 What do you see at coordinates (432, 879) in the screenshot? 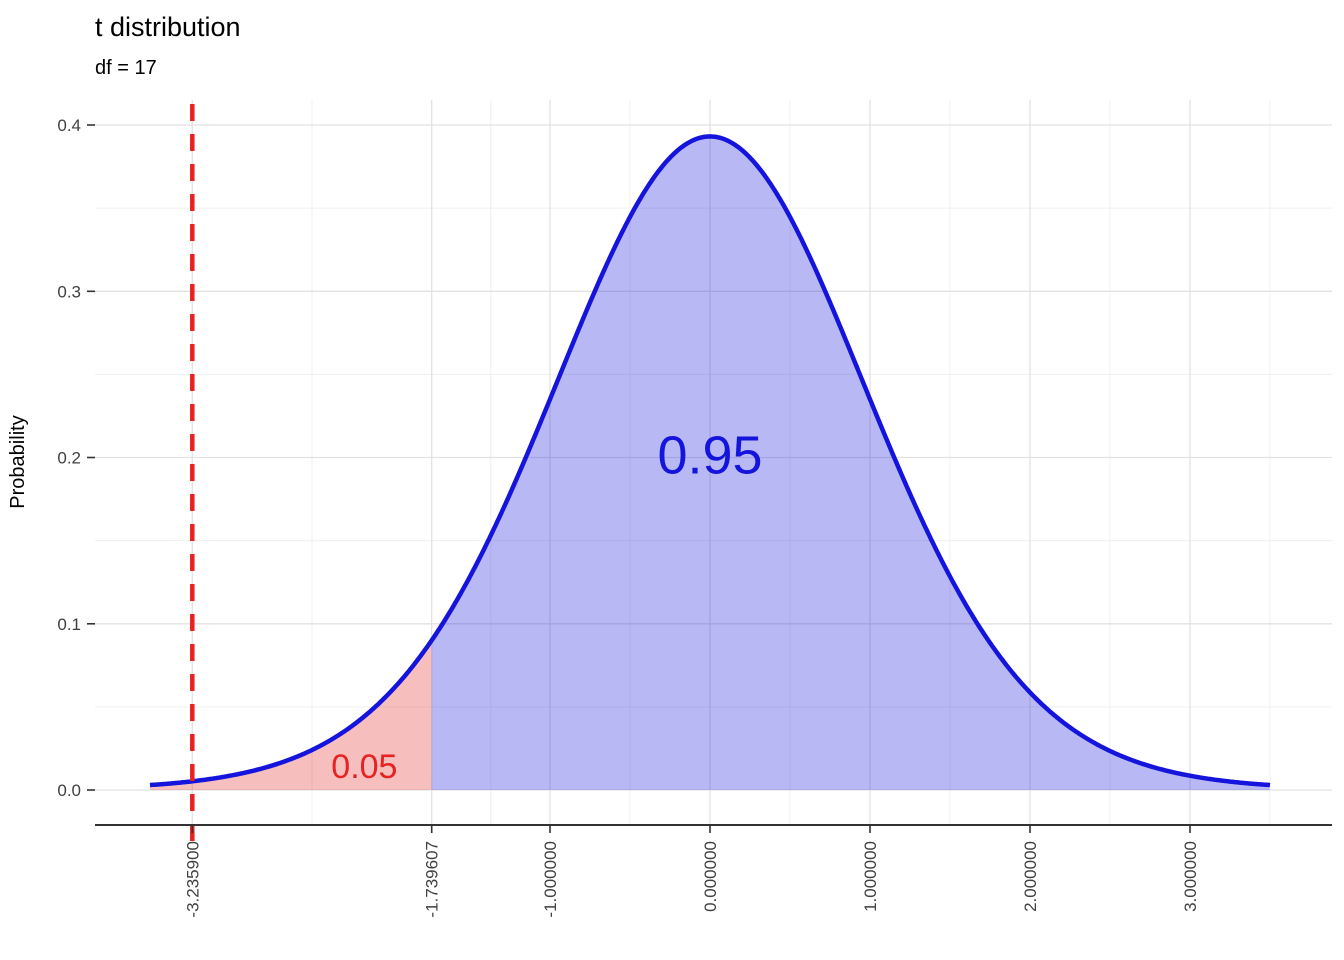
I see `x-tick-label: -1.739607` at bounding box center [432, 879].